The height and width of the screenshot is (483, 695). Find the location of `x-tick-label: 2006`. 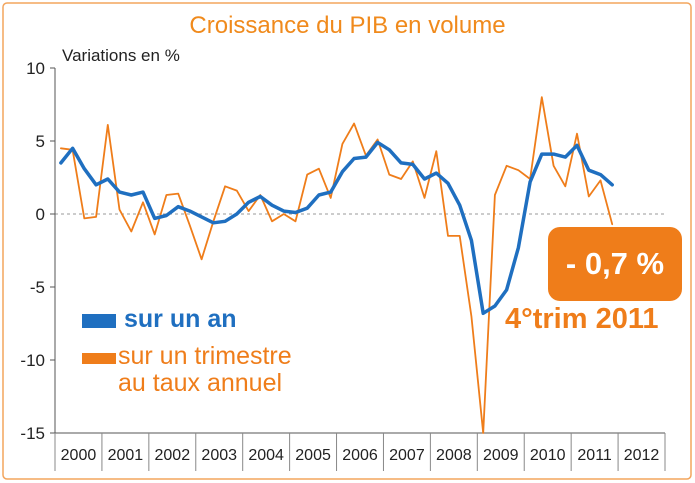

x-tick-label: 2006 is located at coordinates (360, 455).